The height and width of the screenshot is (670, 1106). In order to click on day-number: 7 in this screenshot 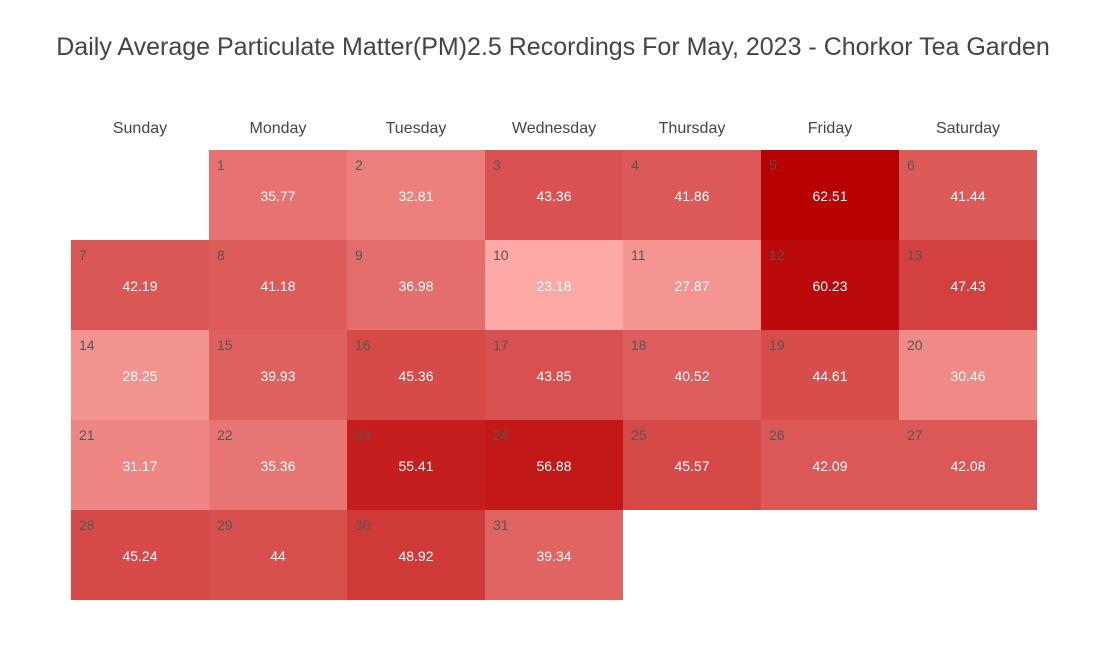, I will do `click(83, 255)`.